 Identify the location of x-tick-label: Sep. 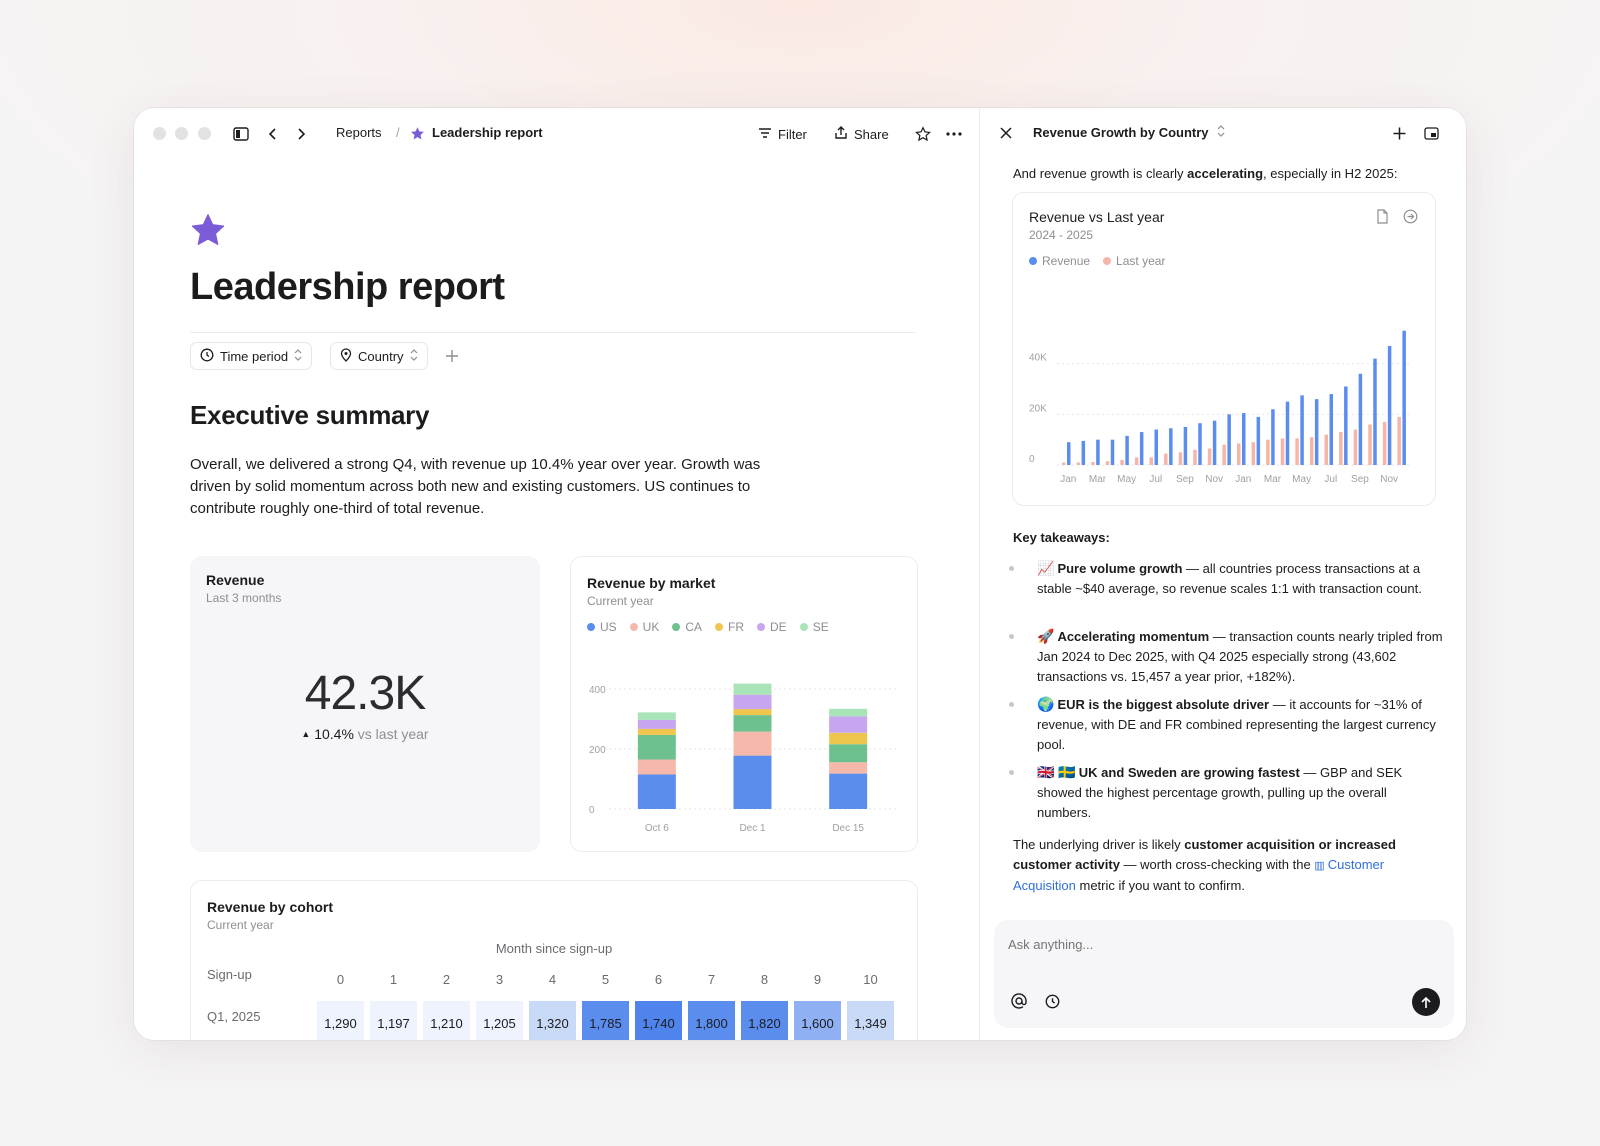
(1185, 479).